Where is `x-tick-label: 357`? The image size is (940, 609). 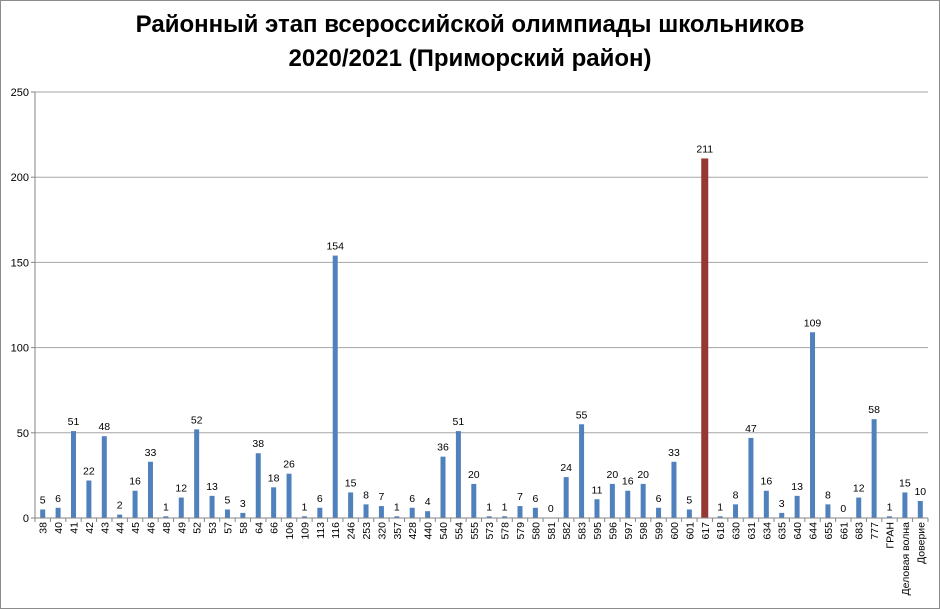 x-tick-label: 357 is located at coordinates (398, 531).